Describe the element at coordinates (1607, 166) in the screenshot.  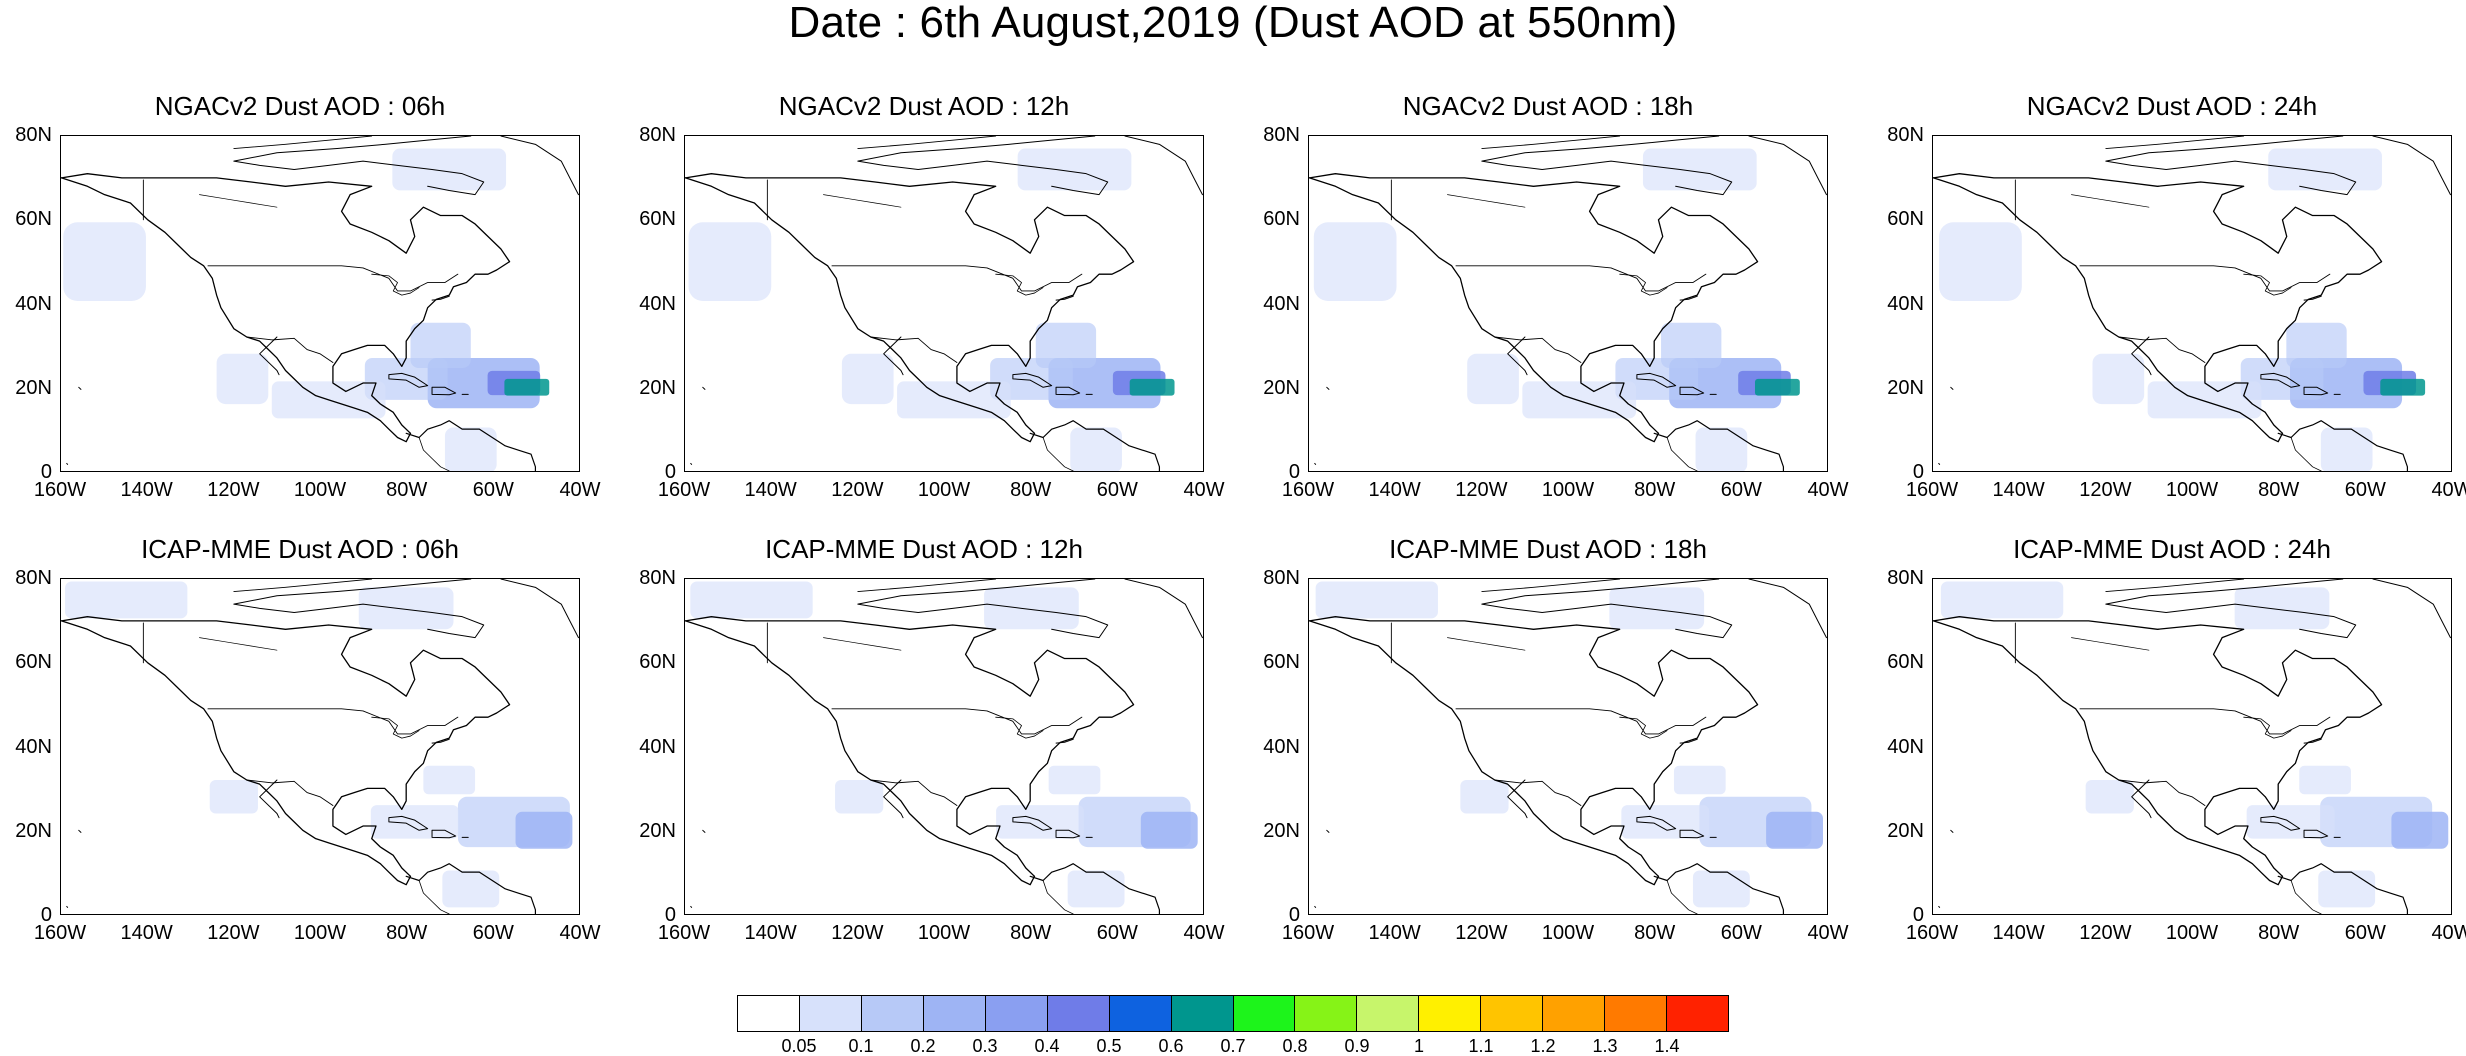
I see `arctic-islands` at that location.